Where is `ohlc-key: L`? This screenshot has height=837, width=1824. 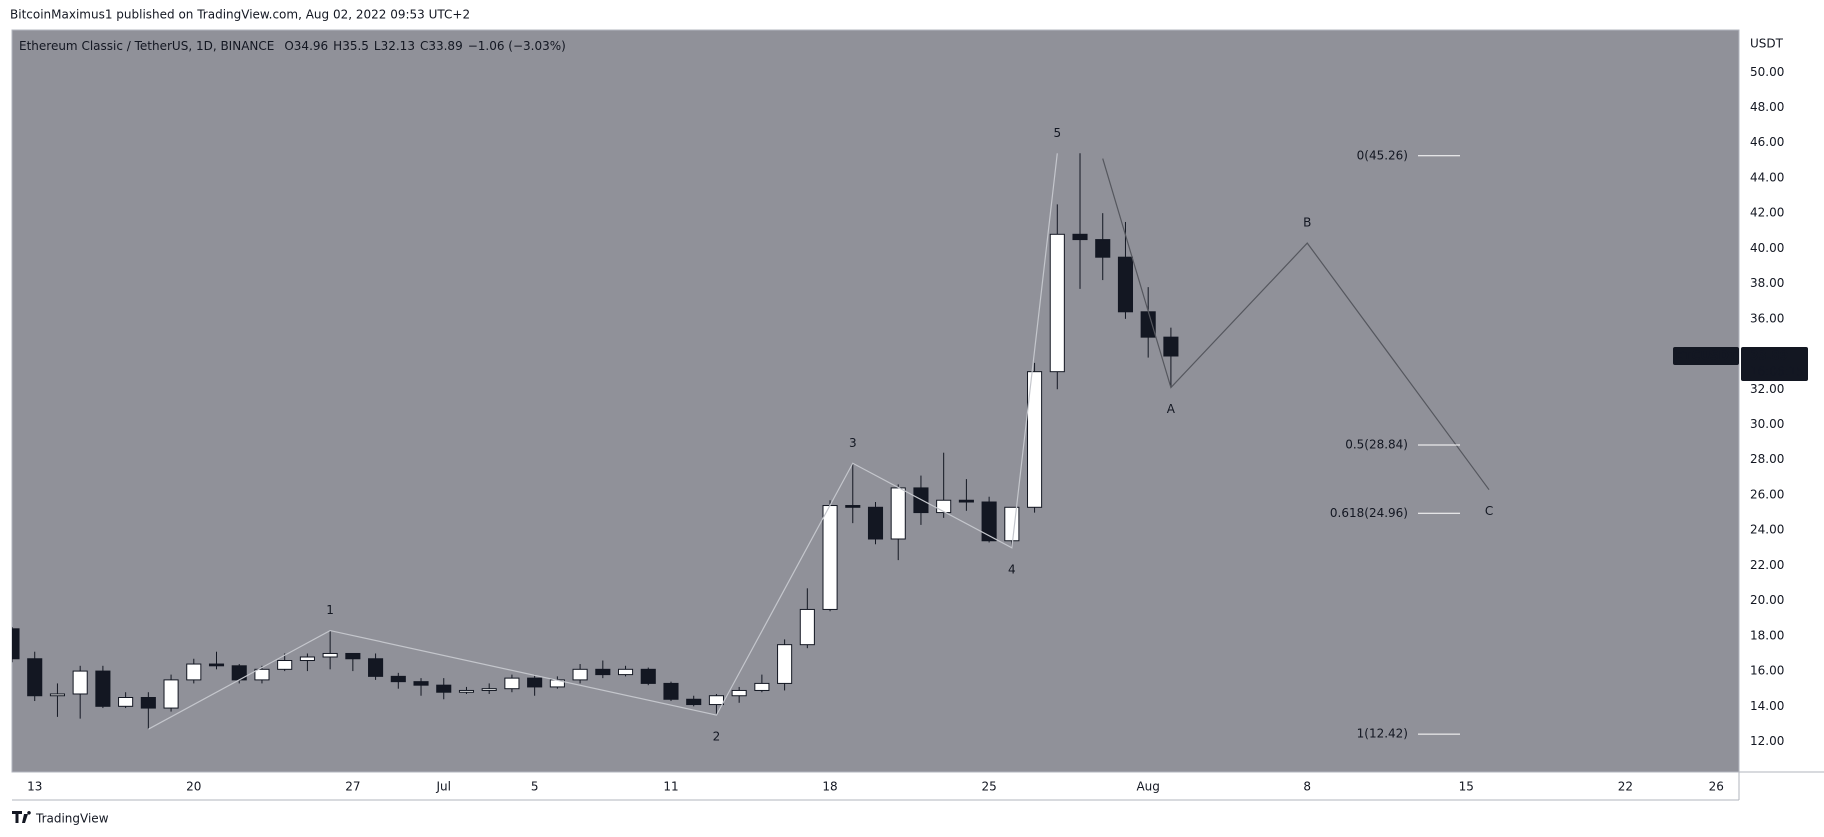 ohlc-key: L is located at coordinates (377, 46).